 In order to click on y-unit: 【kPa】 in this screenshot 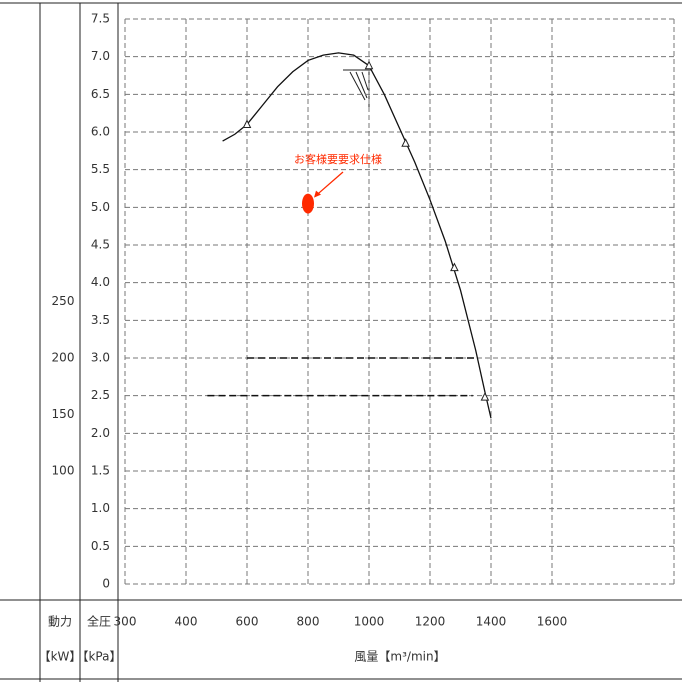, I will do `click(98, 657)`.